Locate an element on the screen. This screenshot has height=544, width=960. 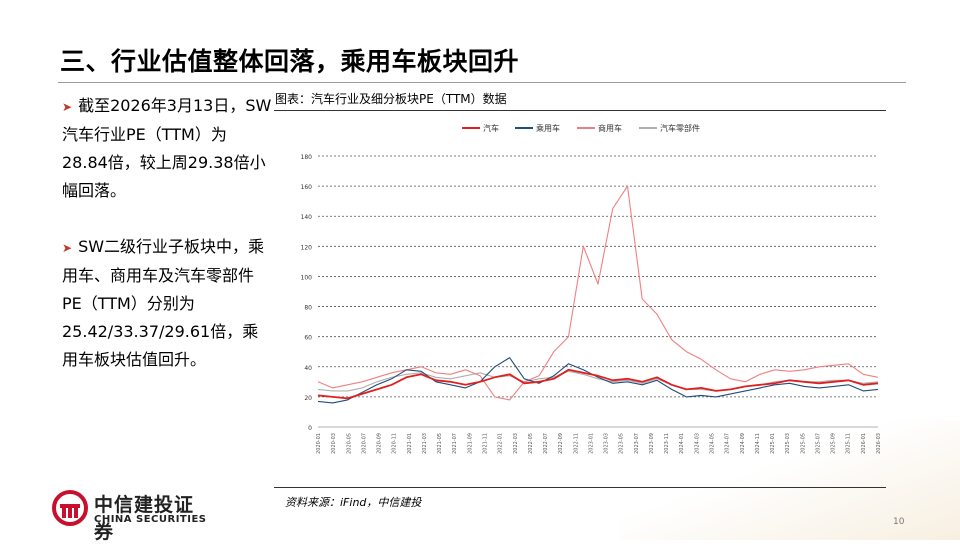
x-tick-label: 2023-11 is located at coordinates (667, 443).